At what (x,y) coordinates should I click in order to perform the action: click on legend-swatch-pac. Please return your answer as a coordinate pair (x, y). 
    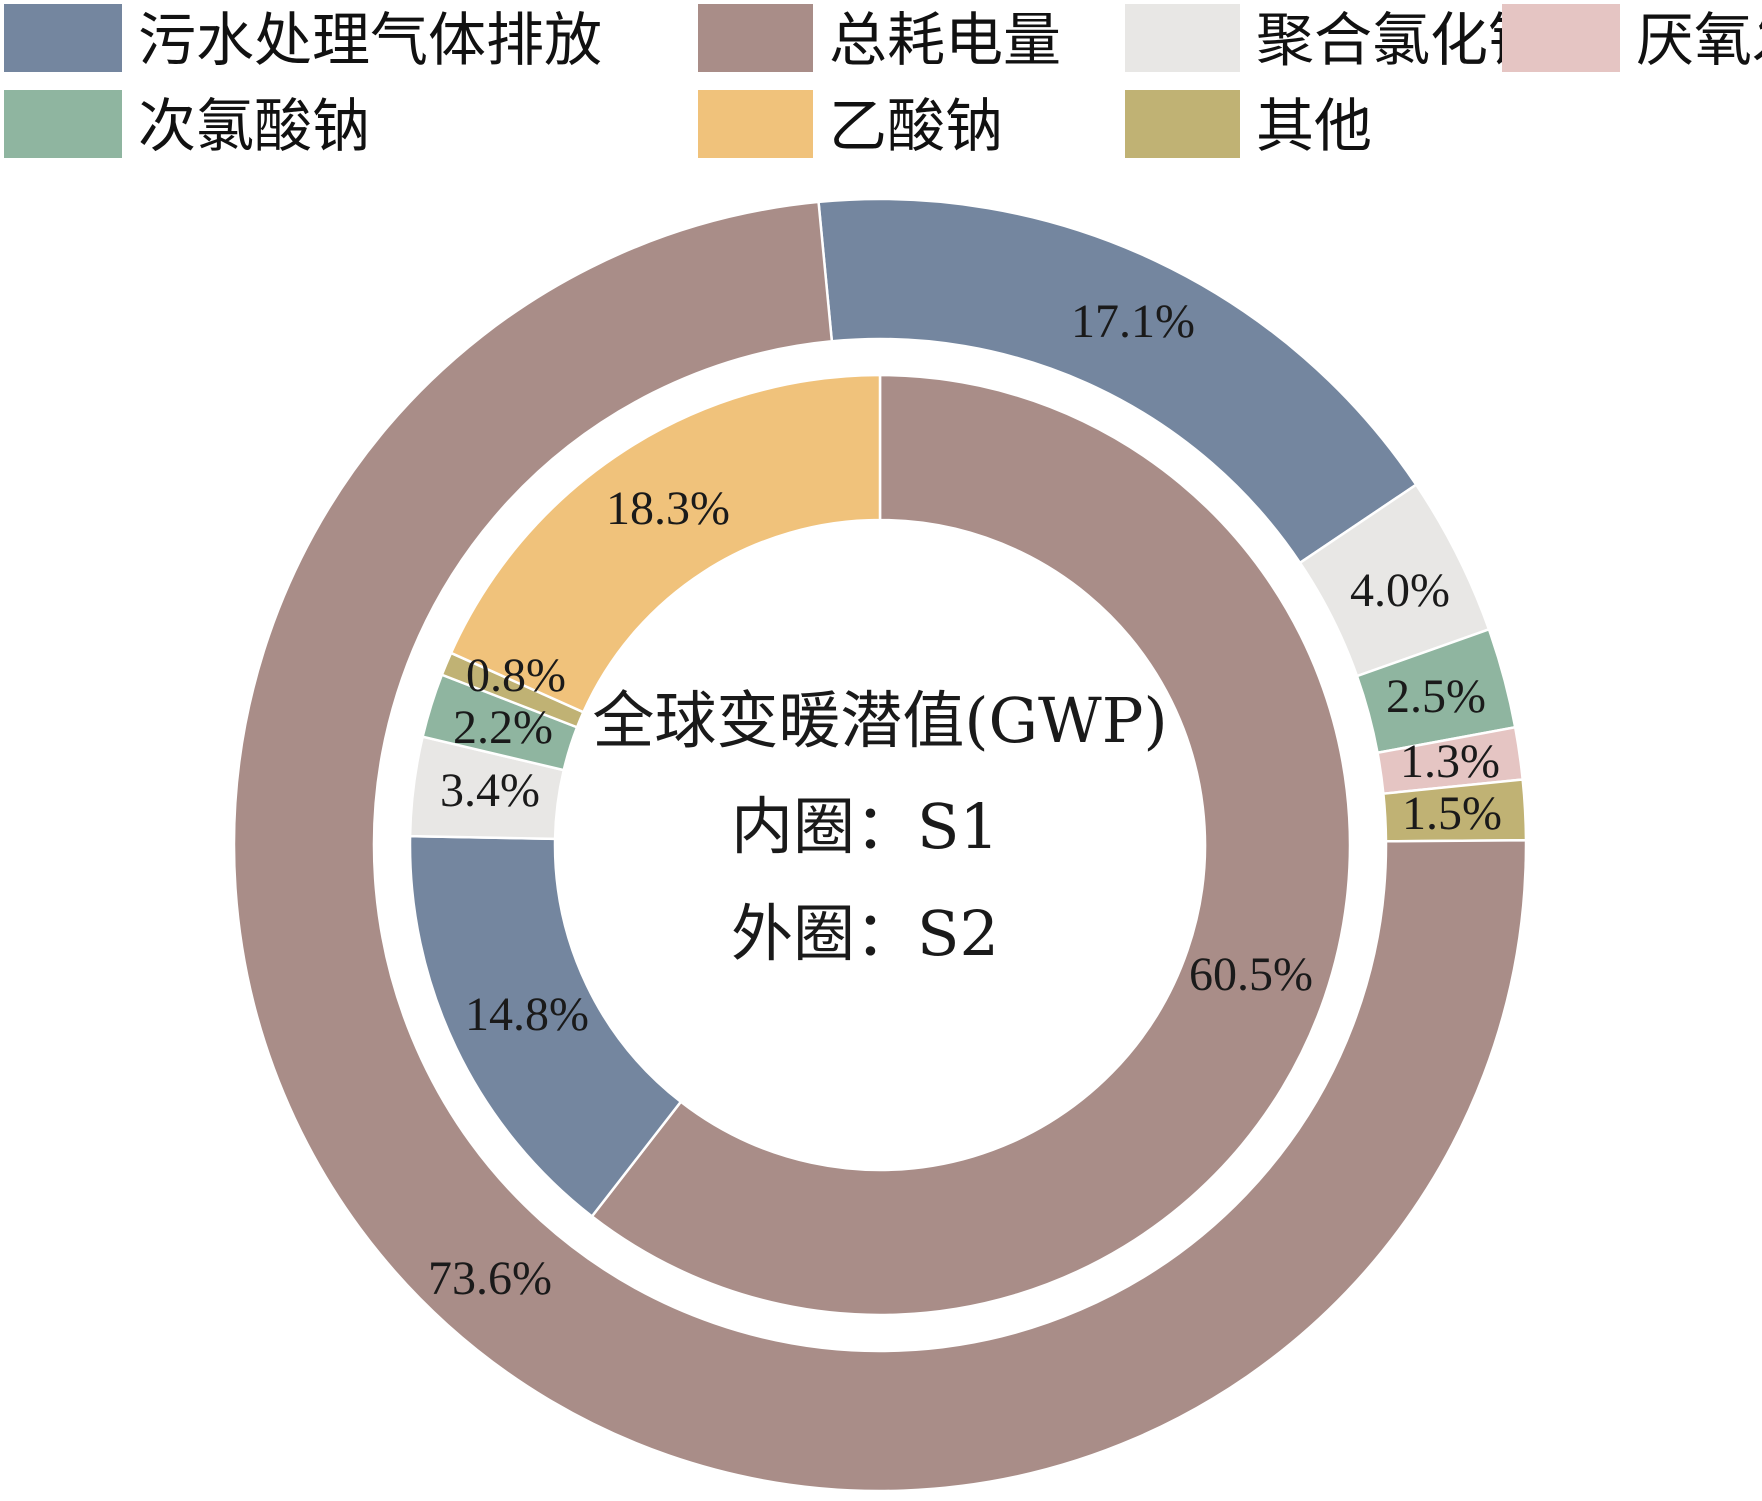
    Looking at the image, I should click on (1182, 38).